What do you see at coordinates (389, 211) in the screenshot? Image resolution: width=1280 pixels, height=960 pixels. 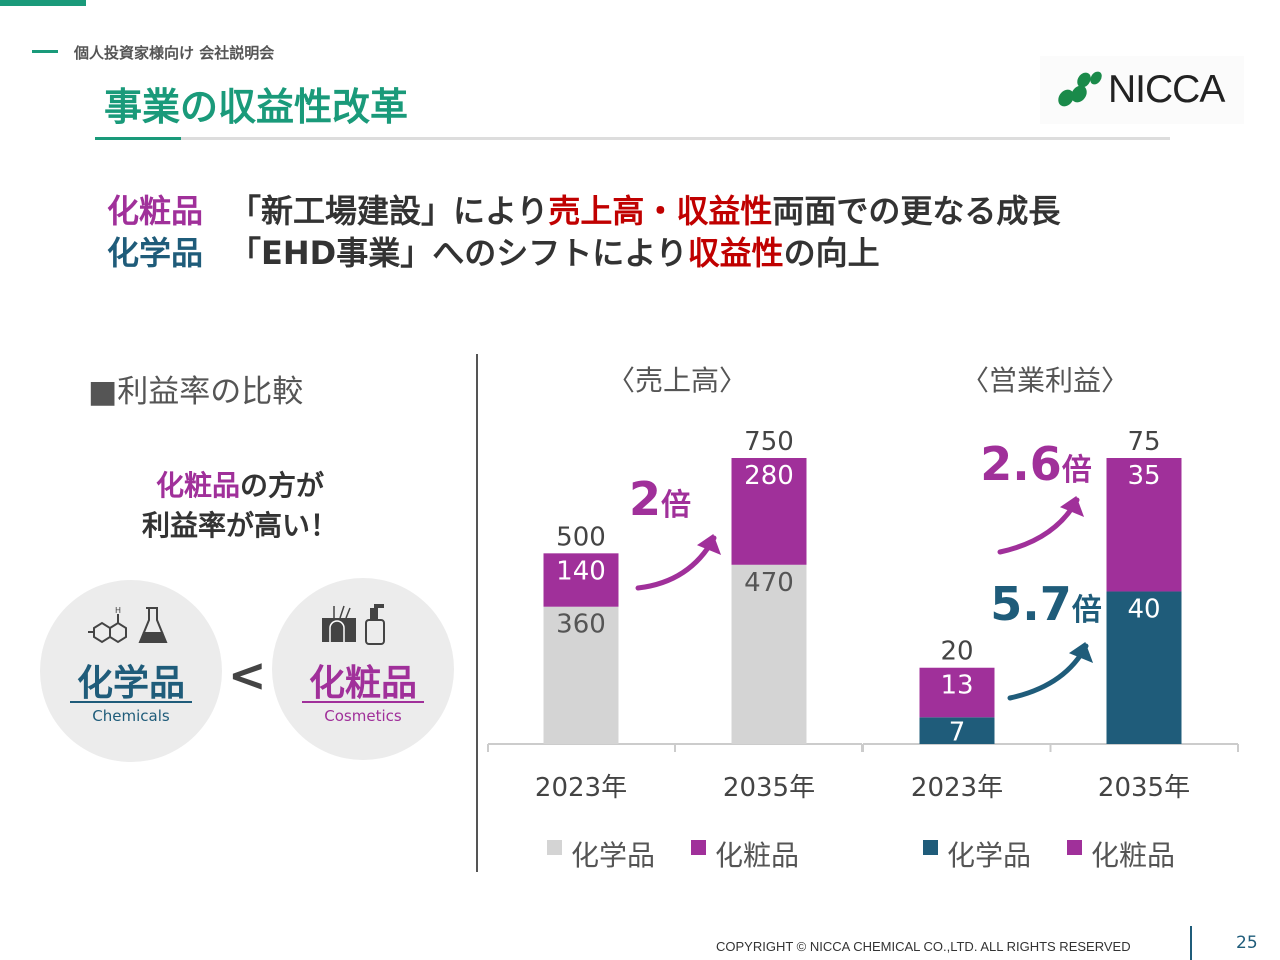 I see `headline-text: 「新工場建設」により` at bounding box center [389, 211].